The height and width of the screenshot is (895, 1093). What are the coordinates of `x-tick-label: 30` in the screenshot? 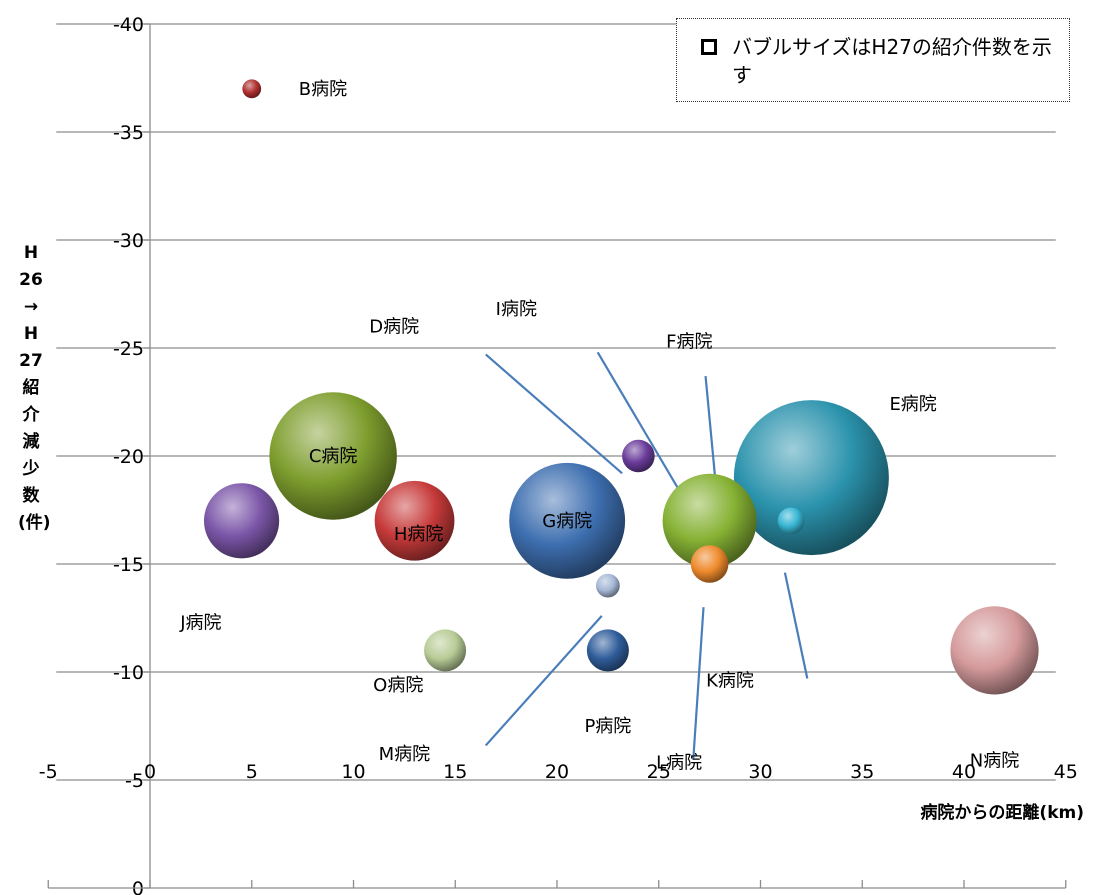 It's located at (760, 772).